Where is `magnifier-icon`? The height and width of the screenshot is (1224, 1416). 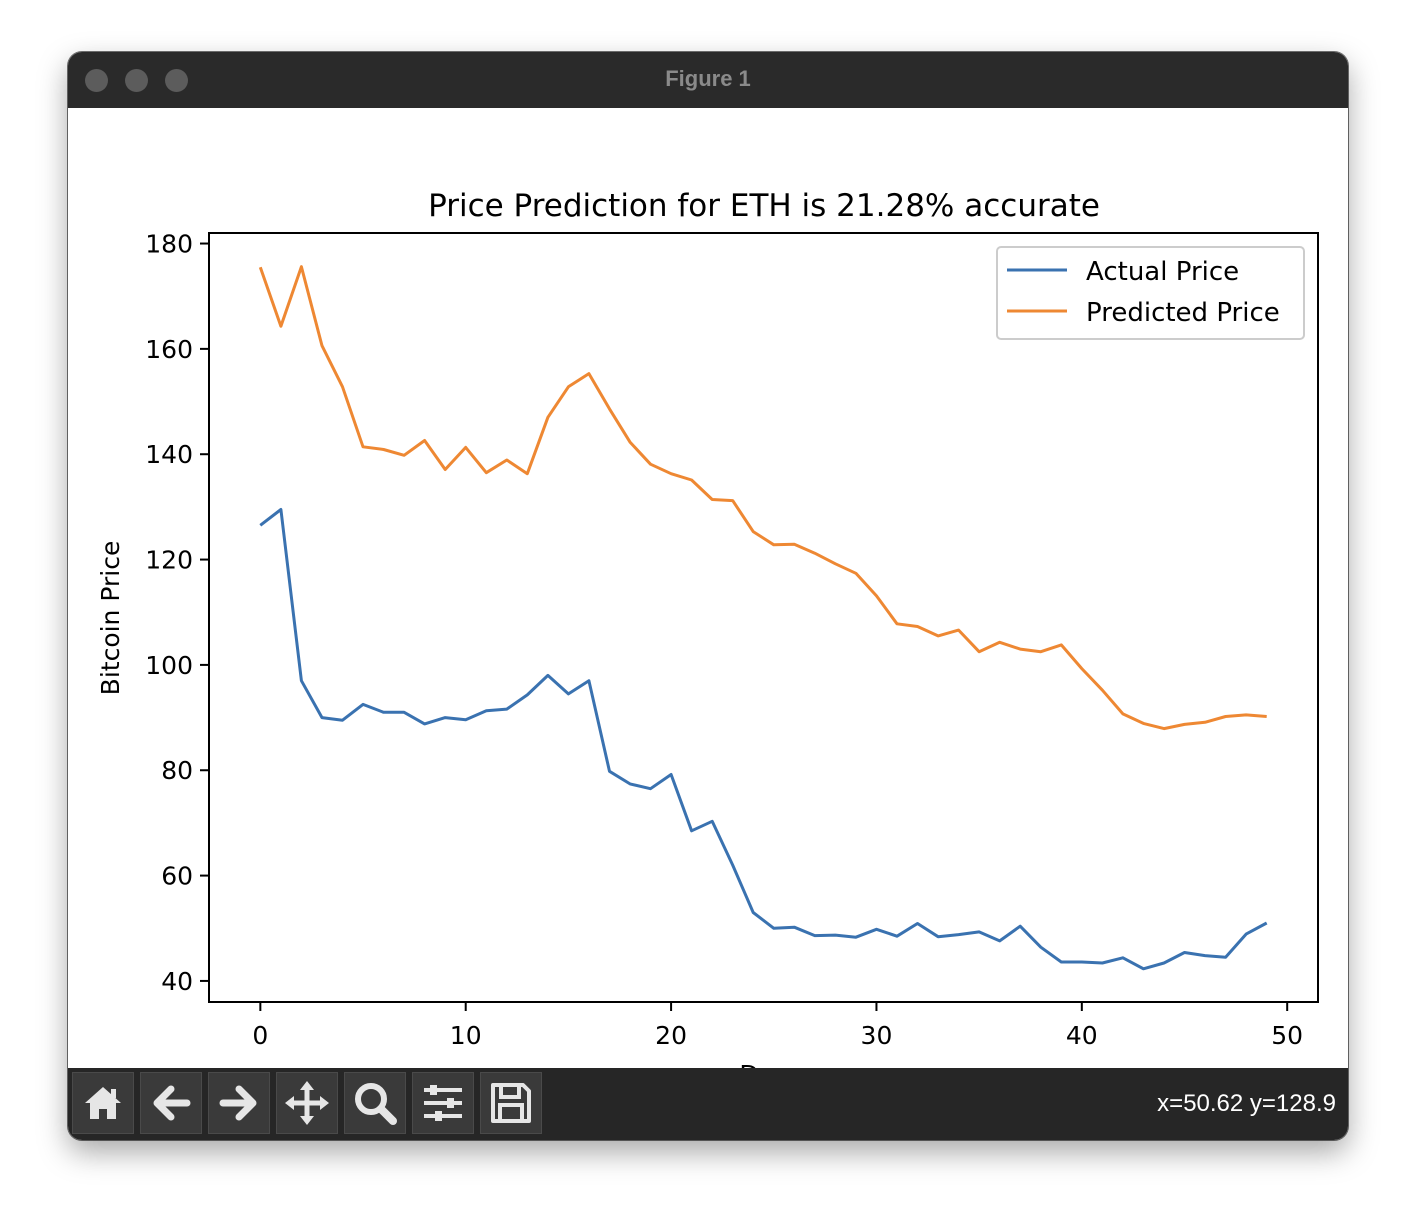 magnifier-icon is located at coordinates (376, 1104).